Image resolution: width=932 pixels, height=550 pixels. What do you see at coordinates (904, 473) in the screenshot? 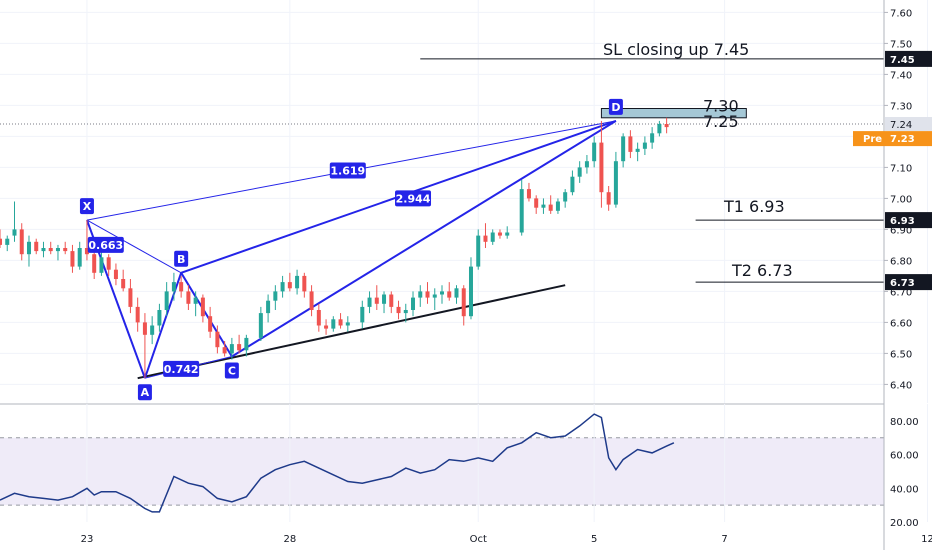
I see `rsi-axis: 80.00 60.00 40.00 20.00` at bounding box center [904, 473].